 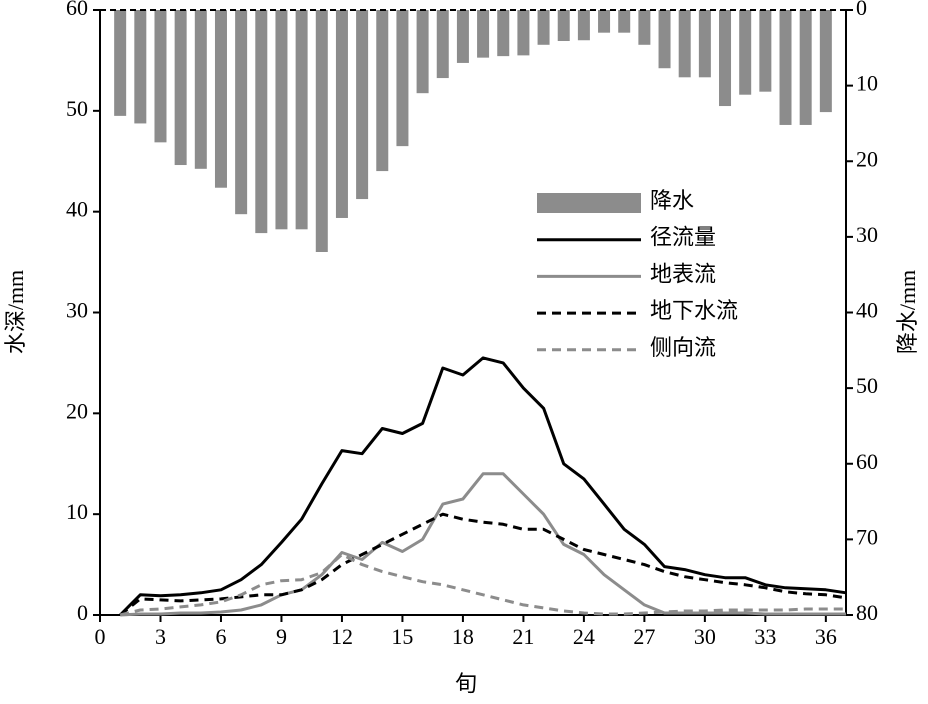 I want to click on x-tick-label: 27, so click(x=644, y=636).